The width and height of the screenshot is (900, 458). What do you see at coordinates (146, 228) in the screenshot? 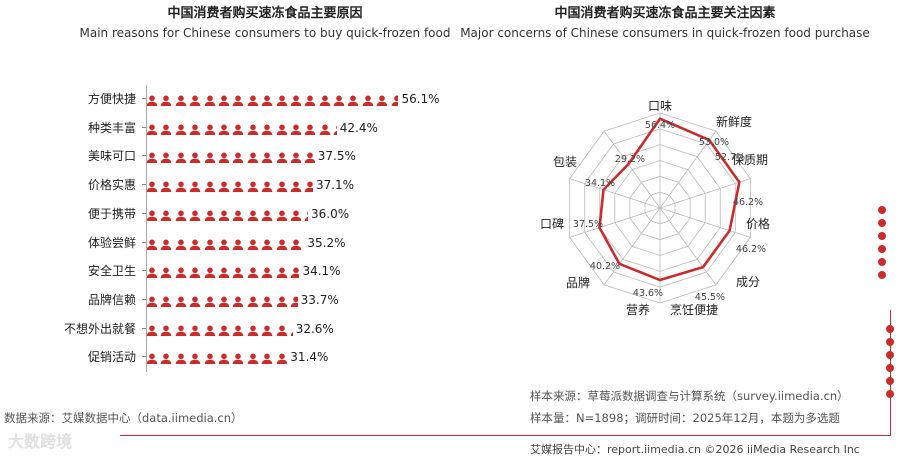
I see `bar-chart-axis` at bounding box center [146, 228].